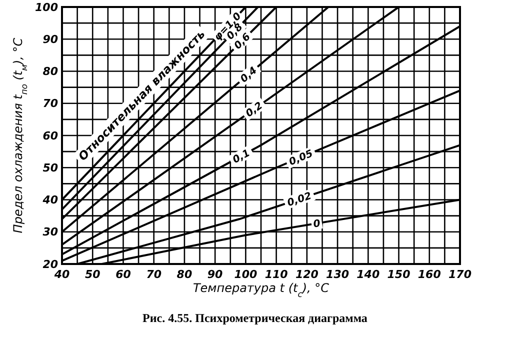 This screenshot has width=510, height=342. I want to click on x-tick-label: 40, so click(61, 274).